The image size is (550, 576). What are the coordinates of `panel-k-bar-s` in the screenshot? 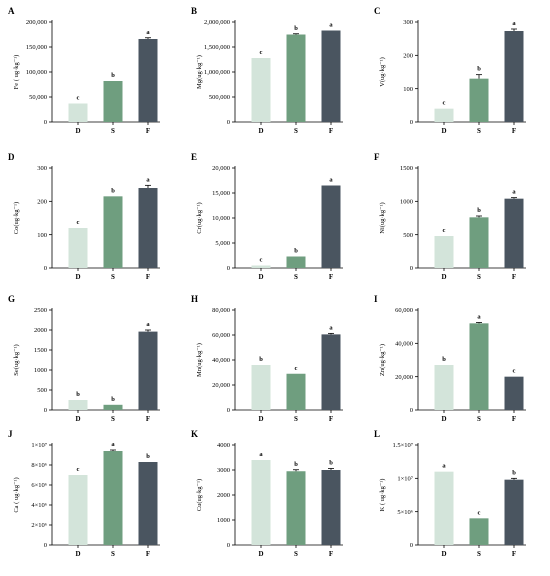 It's located at (296, 508).